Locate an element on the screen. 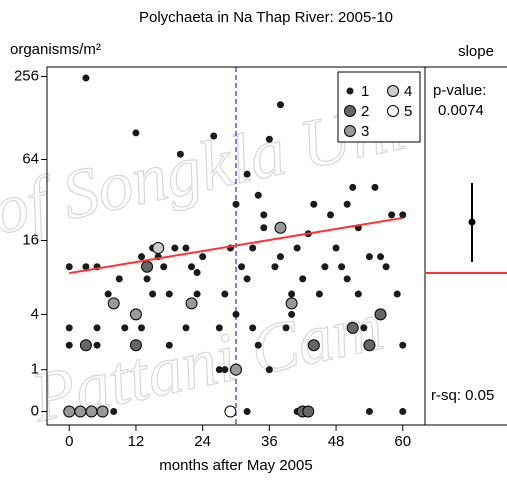  p-value: 0.0074 is located at coordinates (461, 110).